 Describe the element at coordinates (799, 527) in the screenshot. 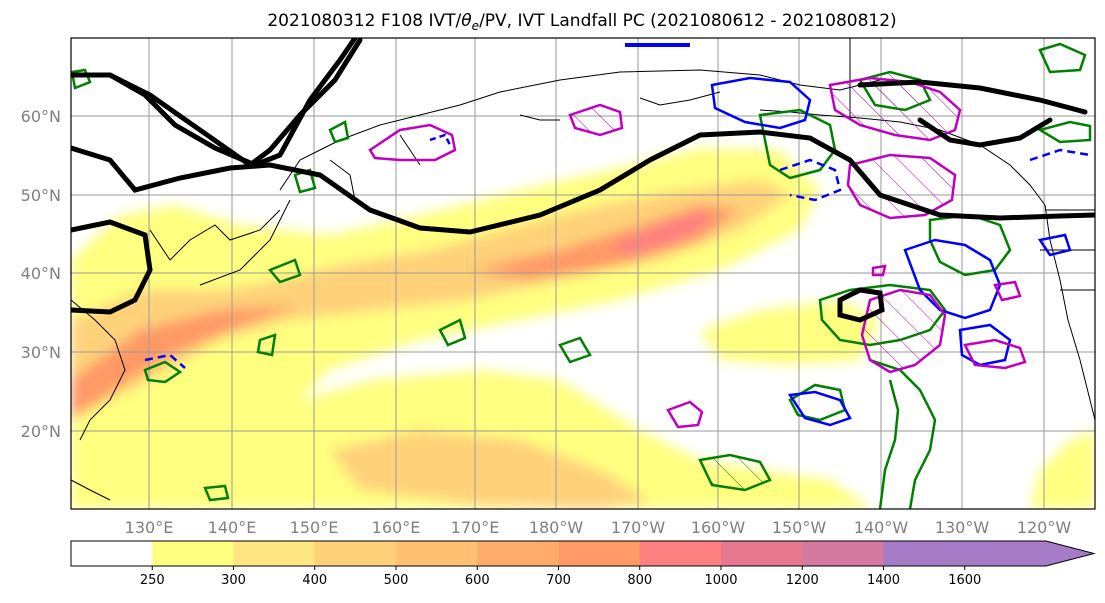

I see `lon-tick-150w: 150°W` at that location.